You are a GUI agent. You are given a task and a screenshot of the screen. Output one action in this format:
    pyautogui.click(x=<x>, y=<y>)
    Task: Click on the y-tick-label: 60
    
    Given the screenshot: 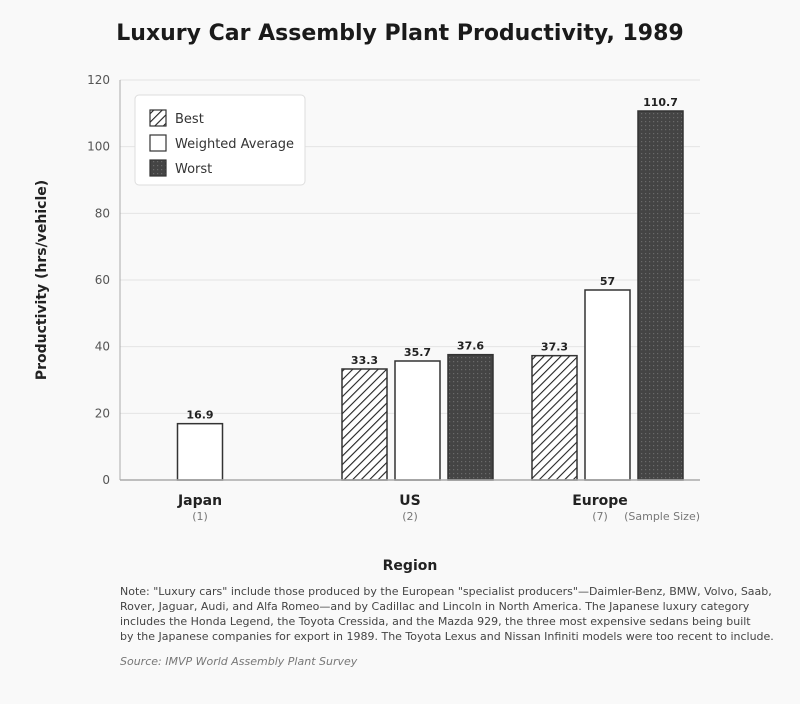 What is the action you would take?
    pyautogui.click(x=102, y=280)
    